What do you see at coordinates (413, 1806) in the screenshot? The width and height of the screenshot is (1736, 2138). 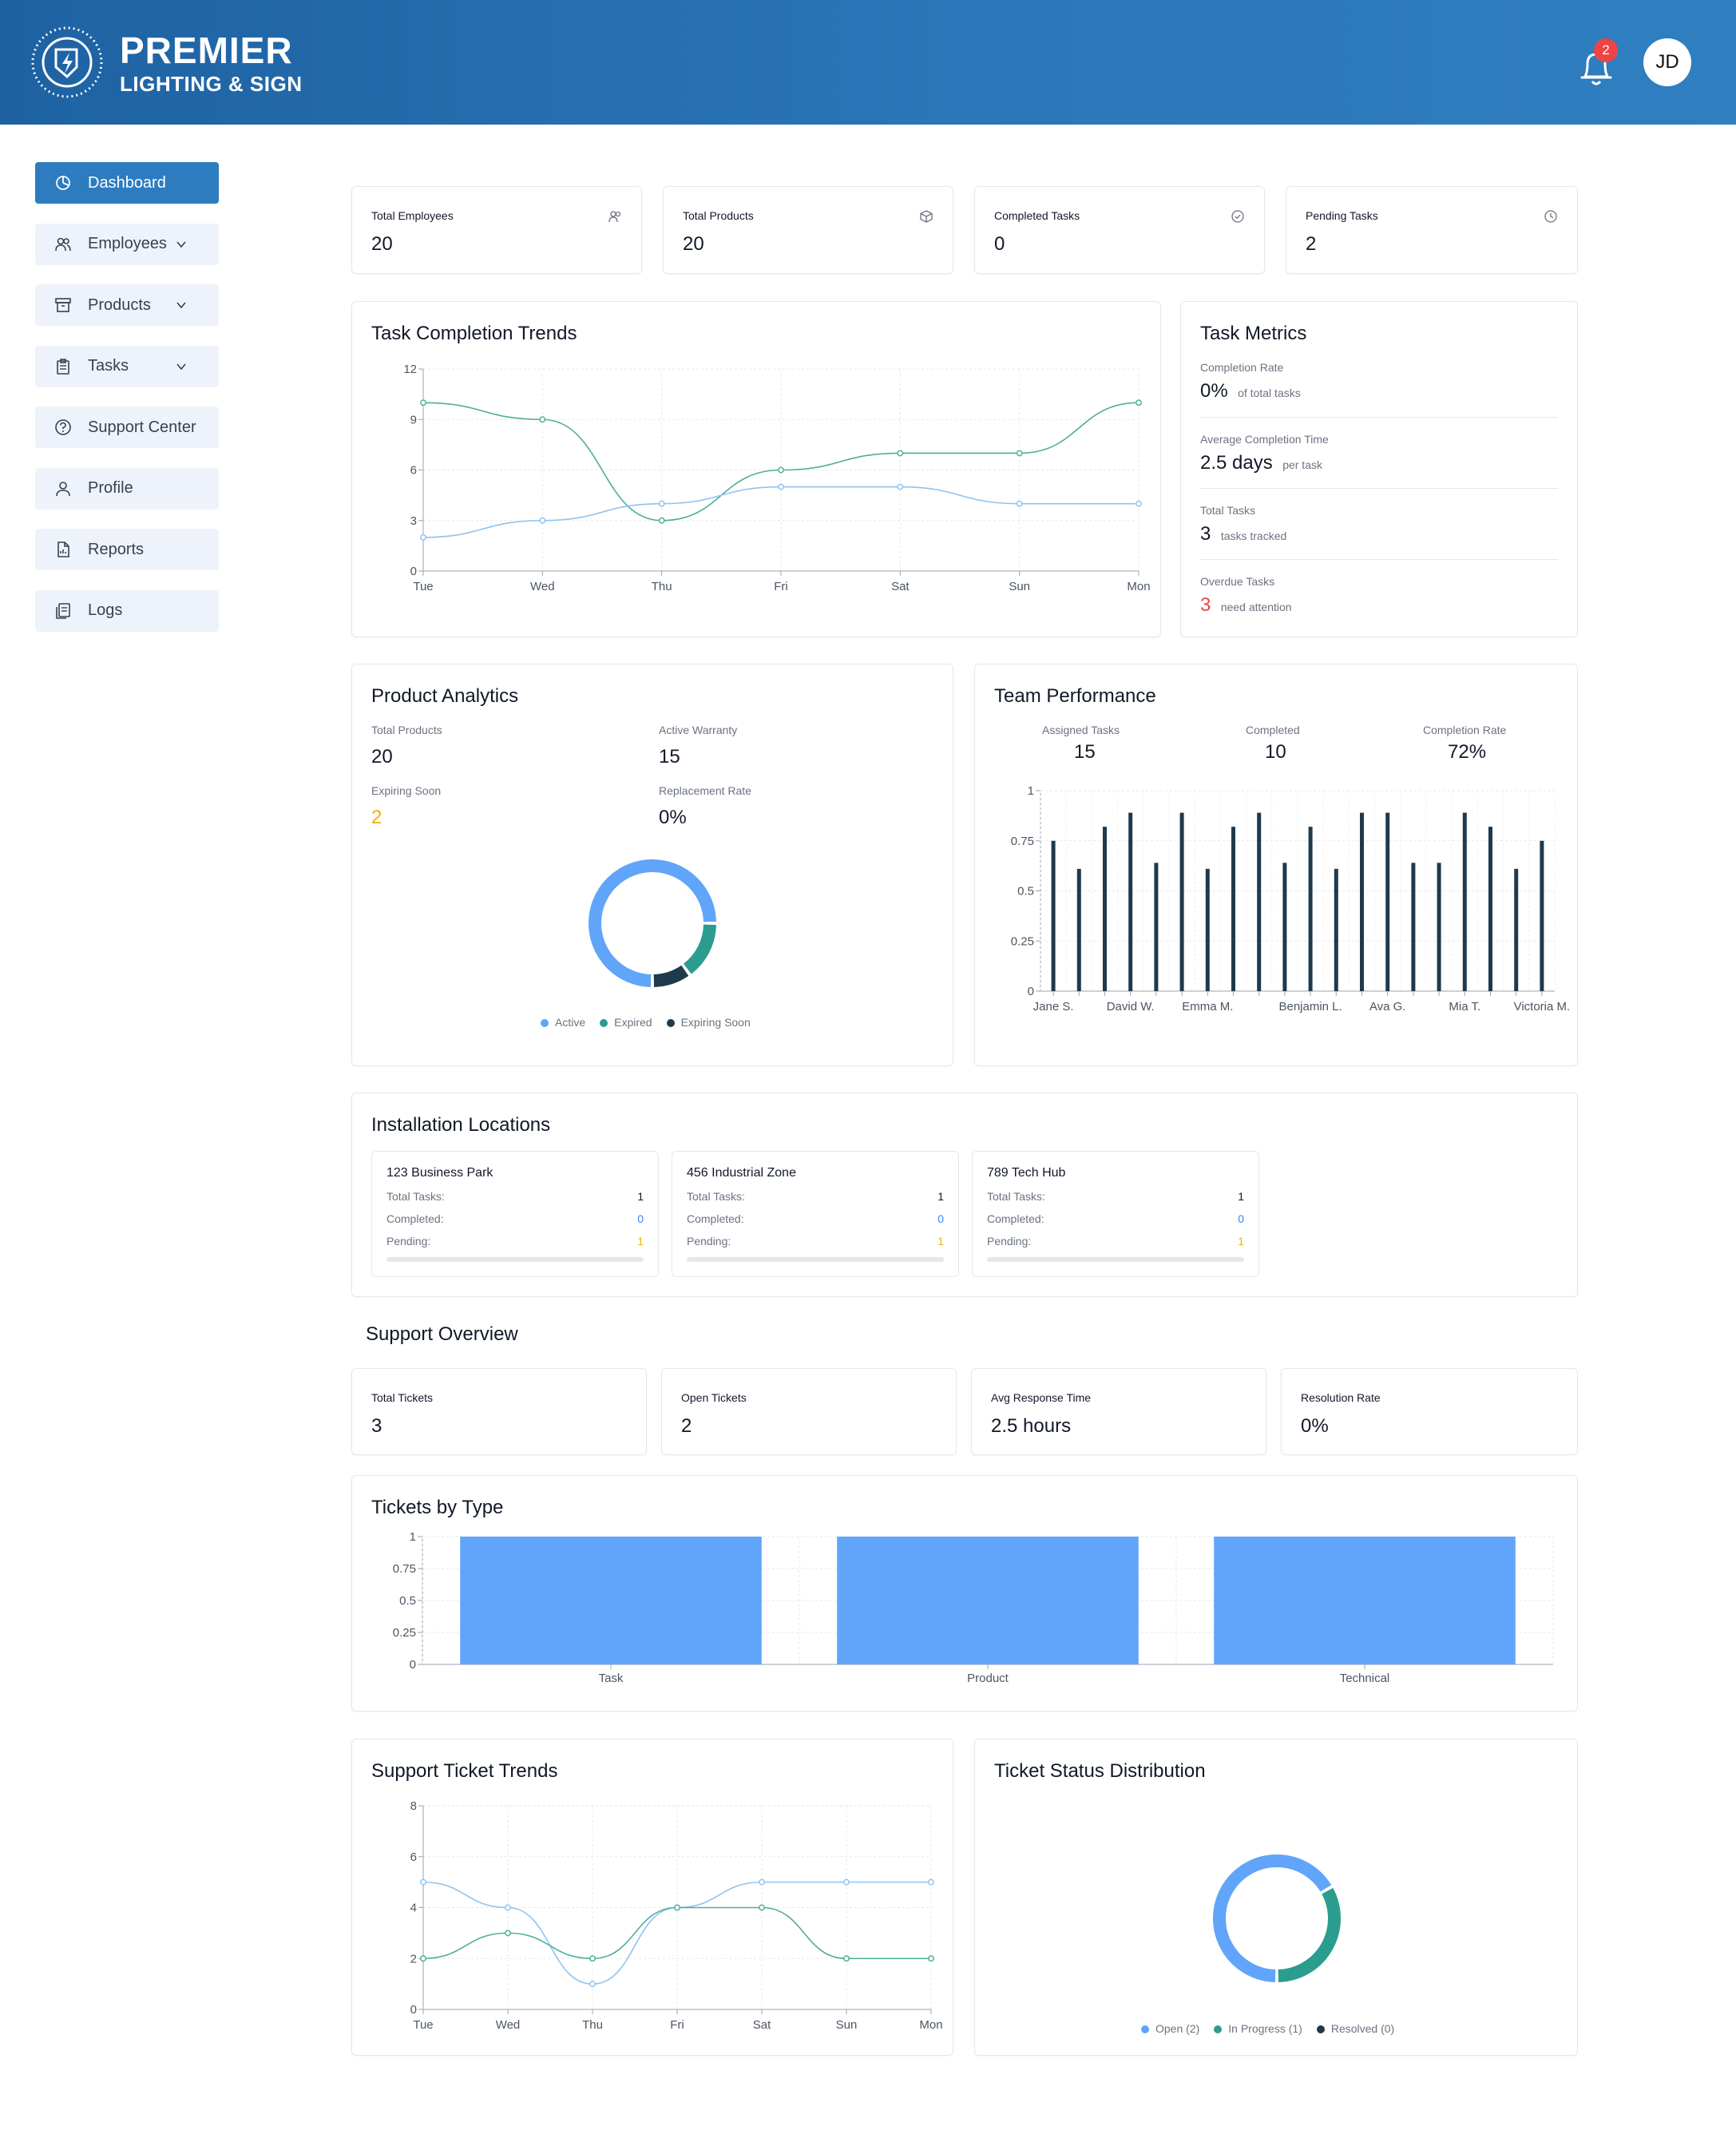 I see `y-tick-label: 8` at bounding box center [413, 1806].